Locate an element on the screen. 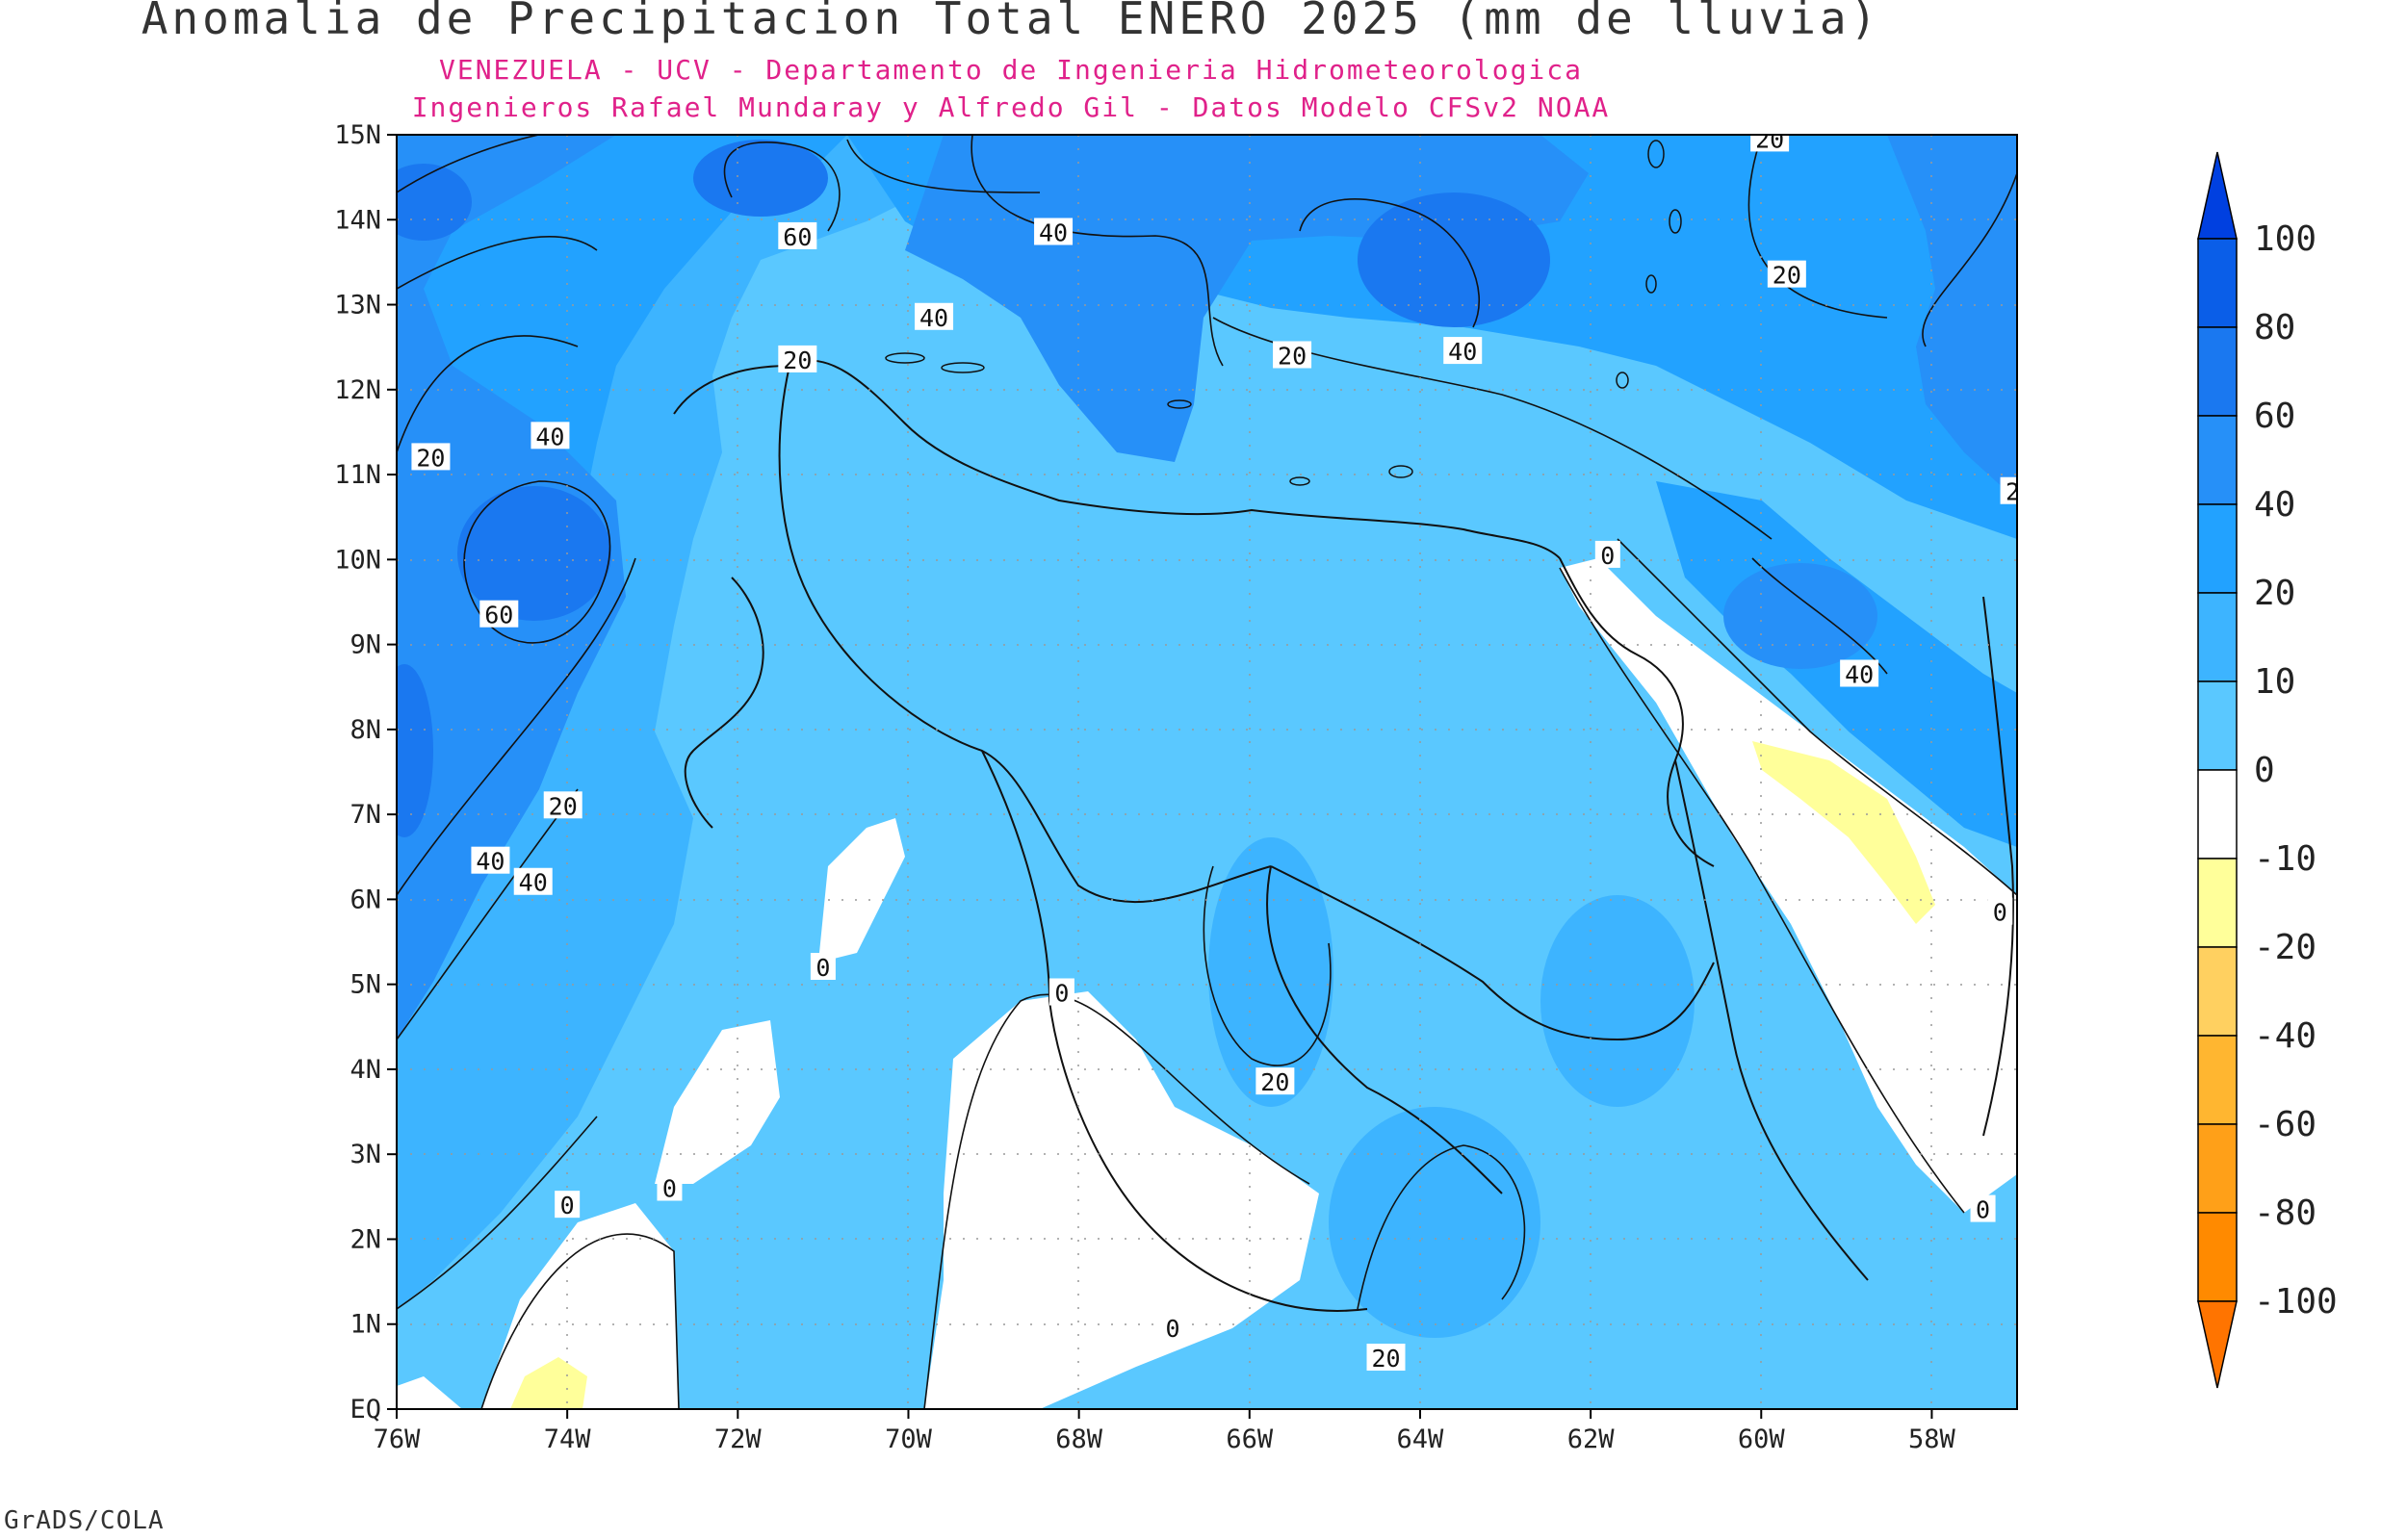 Image resolution: width=2407 pixels, height=1540 pixels. colorbar-level-label: -40 is located at coordinates (2285, 1036).